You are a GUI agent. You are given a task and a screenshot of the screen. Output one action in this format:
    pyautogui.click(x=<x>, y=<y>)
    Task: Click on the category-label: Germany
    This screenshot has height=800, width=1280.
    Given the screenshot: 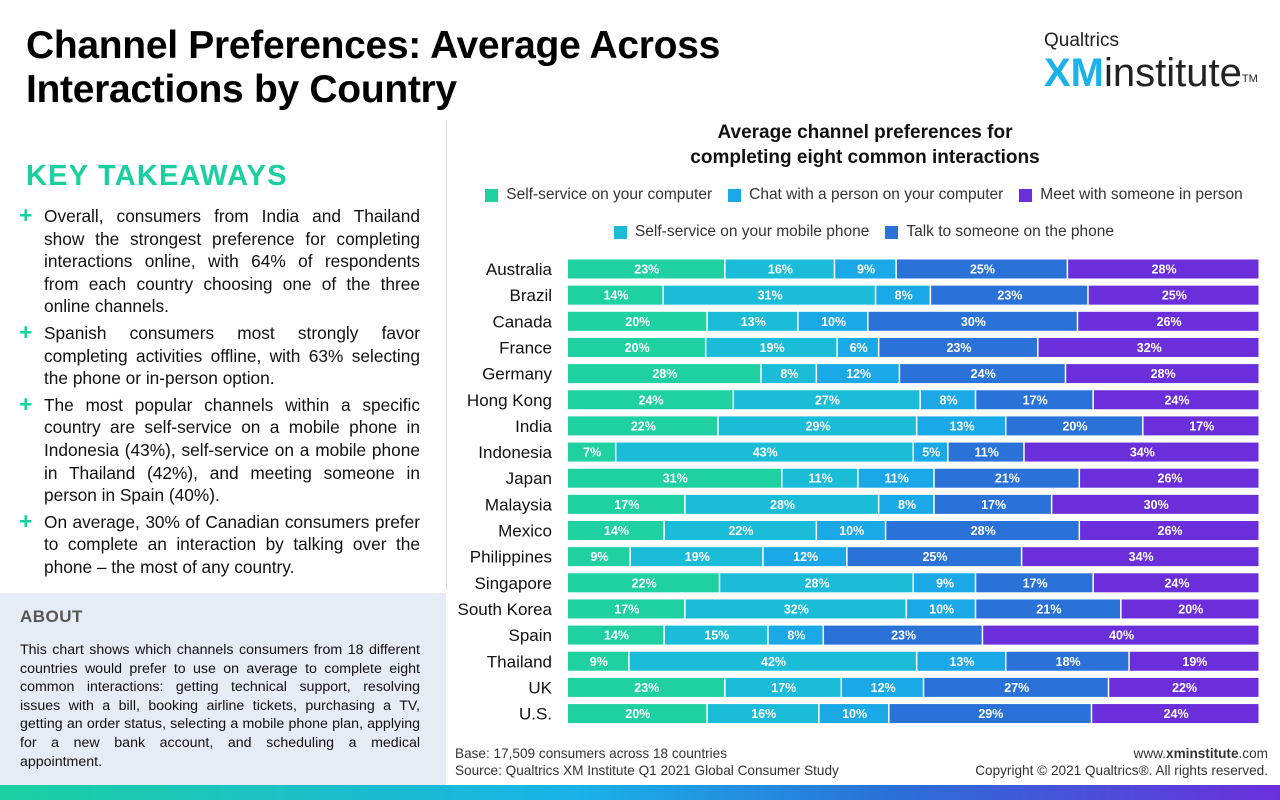 What is the action you would take?
    pyautogui.click(x=517, y=374)
    